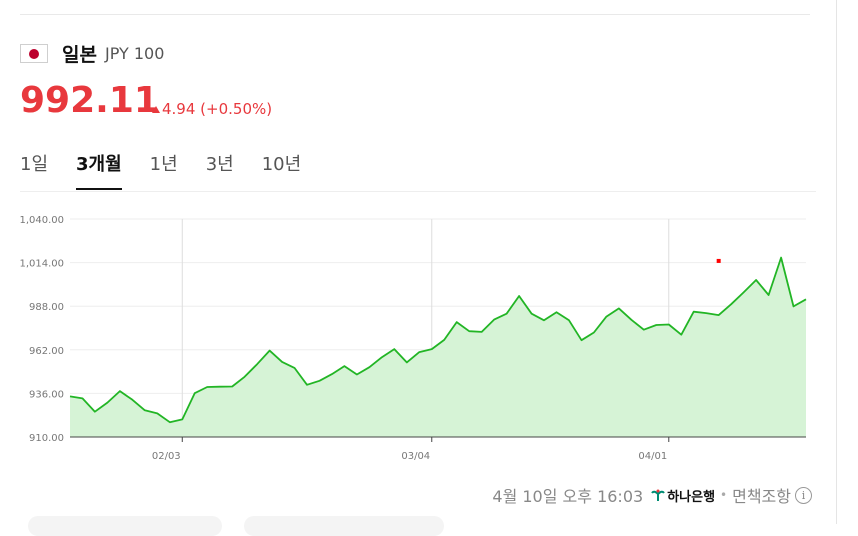 The height and width of the screenshot is (536, 858). What do you see at coordinates (803, 495) in the screenshot?
I see `info-icon: i` at bounding box center [803, 495].